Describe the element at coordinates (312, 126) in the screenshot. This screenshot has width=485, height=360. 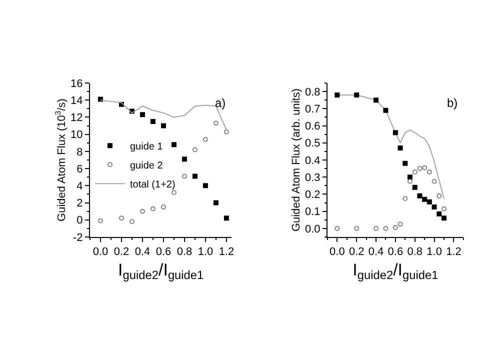
I see `y-tick-label: 0.6` at that location.